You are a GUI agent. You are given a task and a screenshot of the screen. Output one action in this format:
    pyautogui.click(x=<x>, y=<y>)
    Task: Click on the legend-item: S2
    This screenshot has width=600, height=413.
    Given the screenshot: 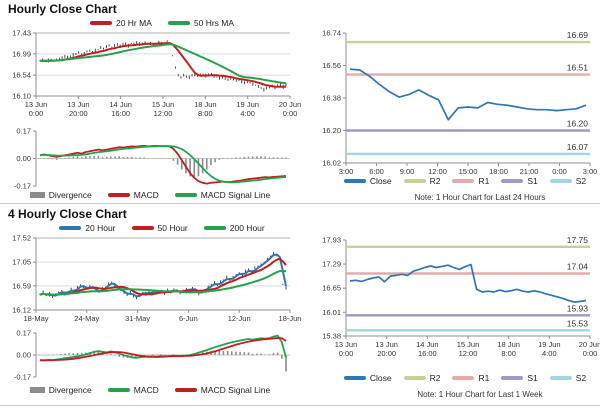 What is the action you would take?
    pyautogui.click(x=567, y=378)
    